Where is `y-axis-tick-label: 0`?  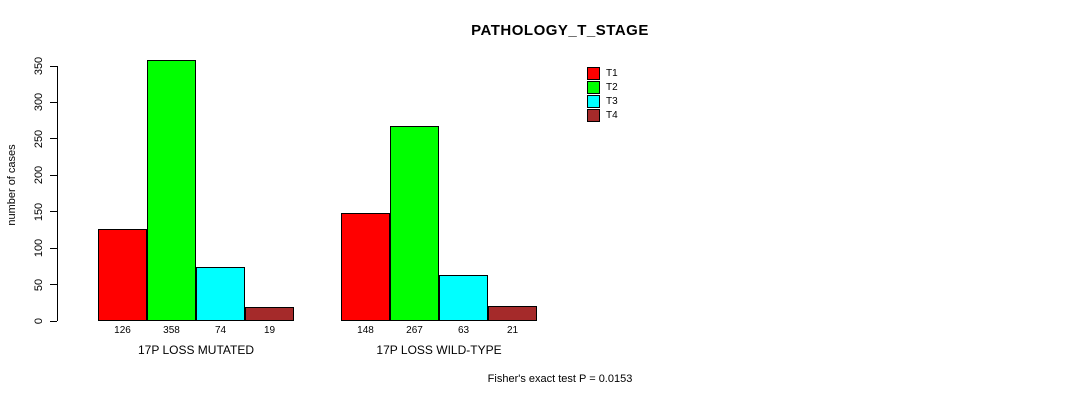 y-axis-tick-label: 0 is located at coordinates (39, 321).